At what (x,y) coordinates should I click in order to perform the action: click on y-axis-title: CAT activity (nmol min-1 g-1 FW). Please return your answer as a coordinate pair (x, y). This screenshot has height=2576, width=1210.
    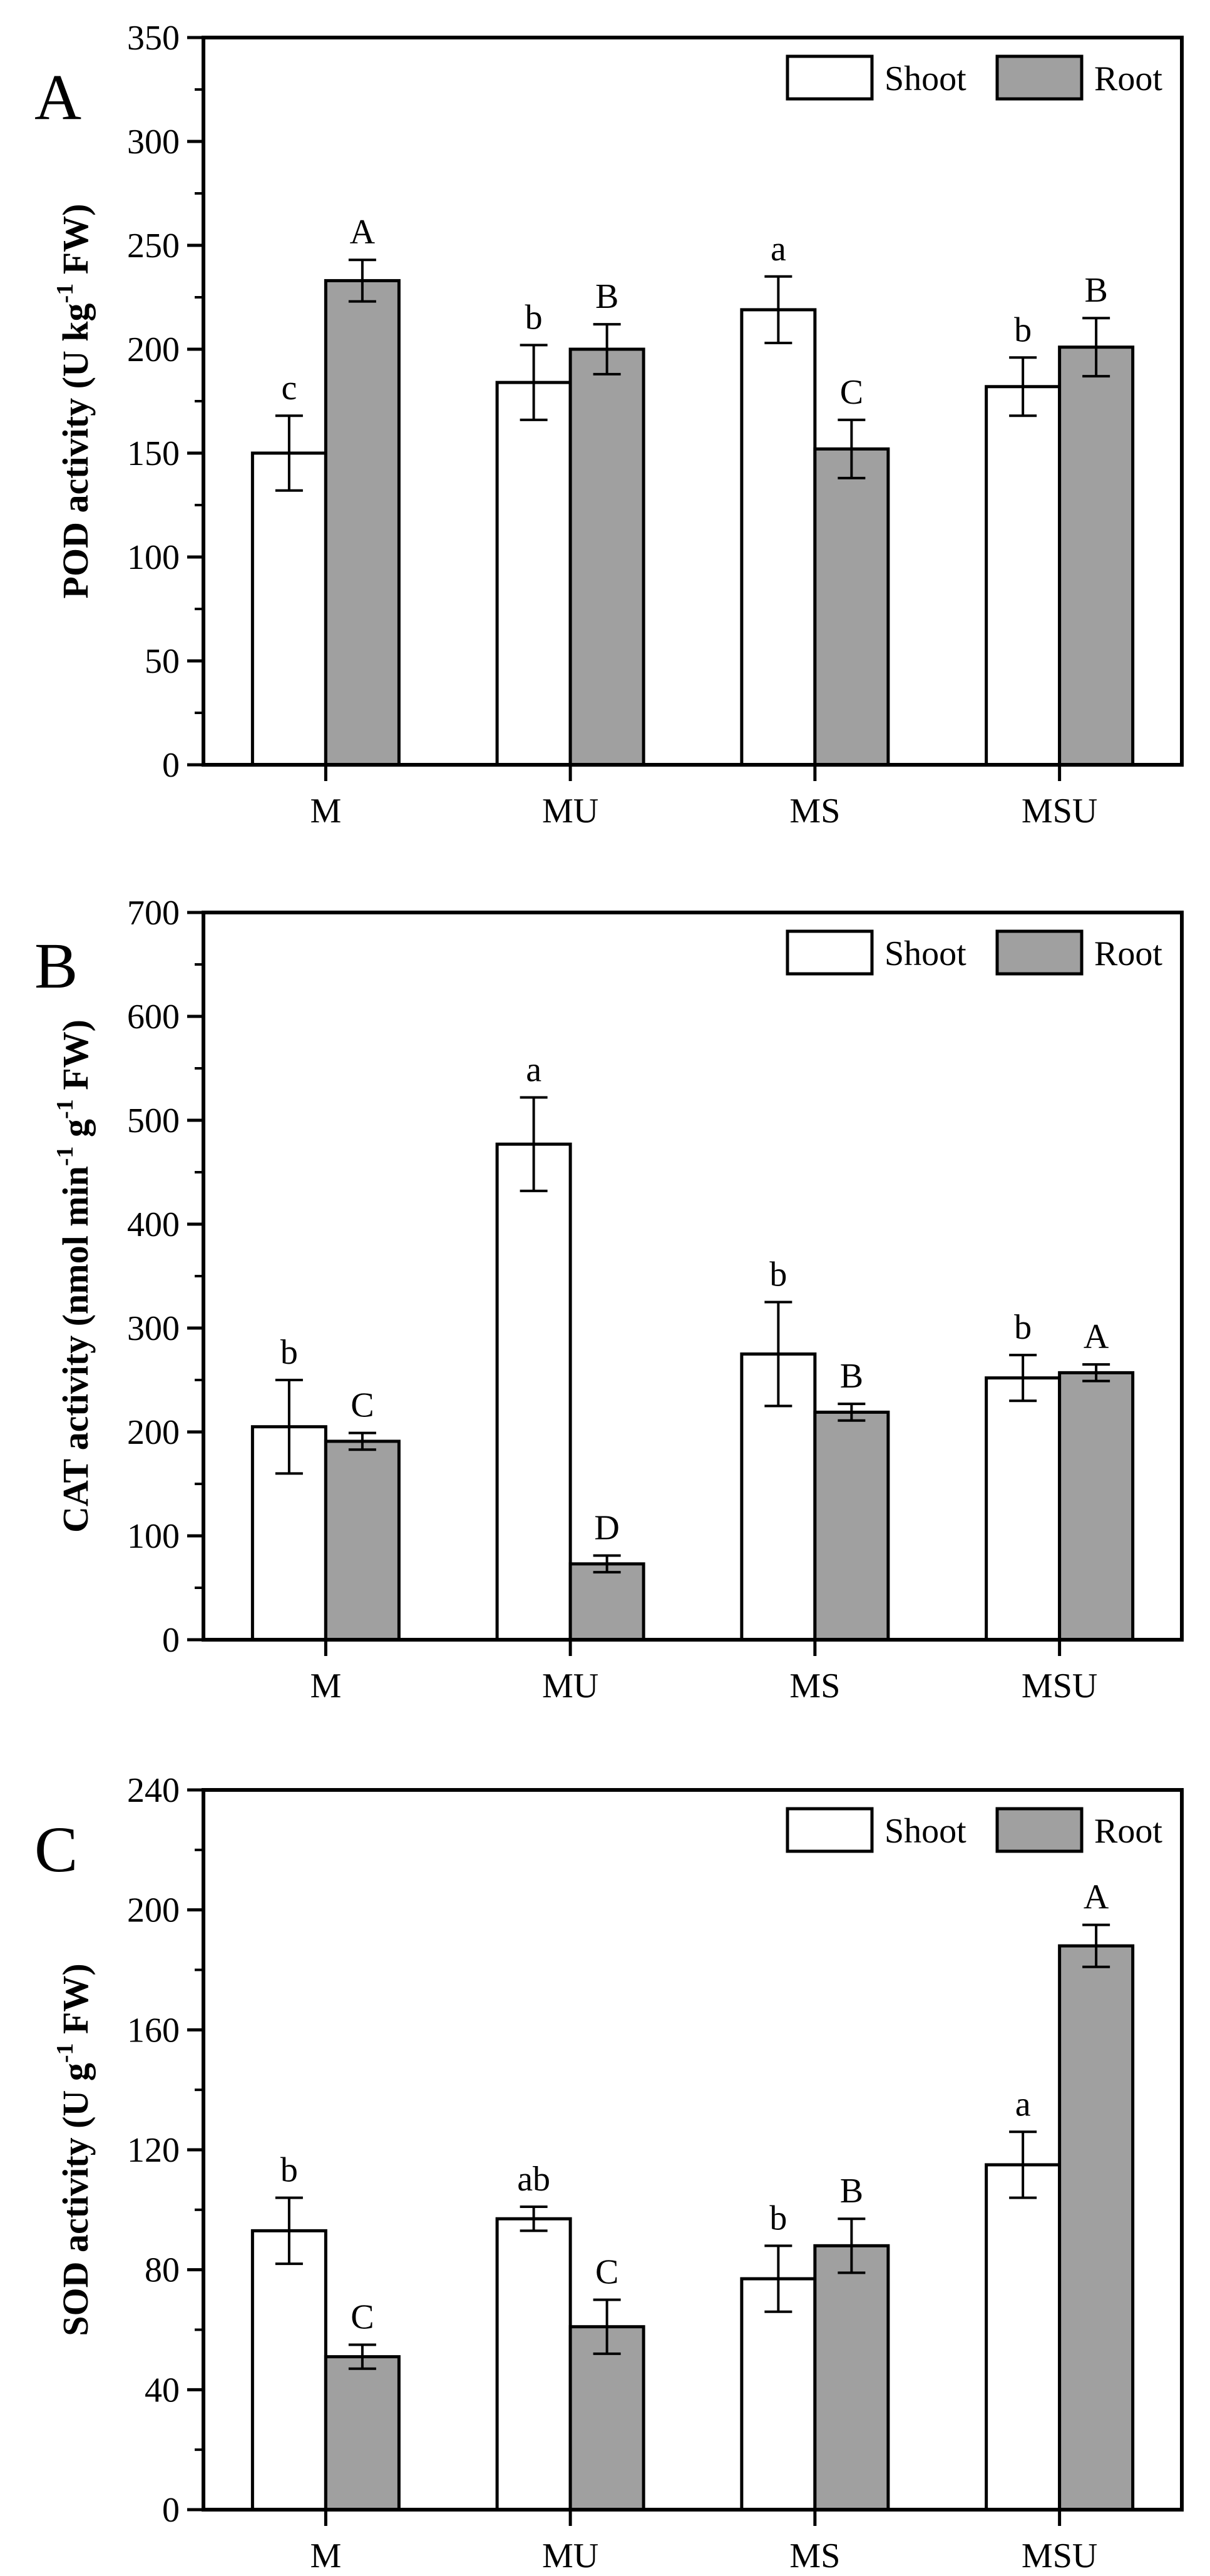
    Looking at the image, I should click on (74, 1276).